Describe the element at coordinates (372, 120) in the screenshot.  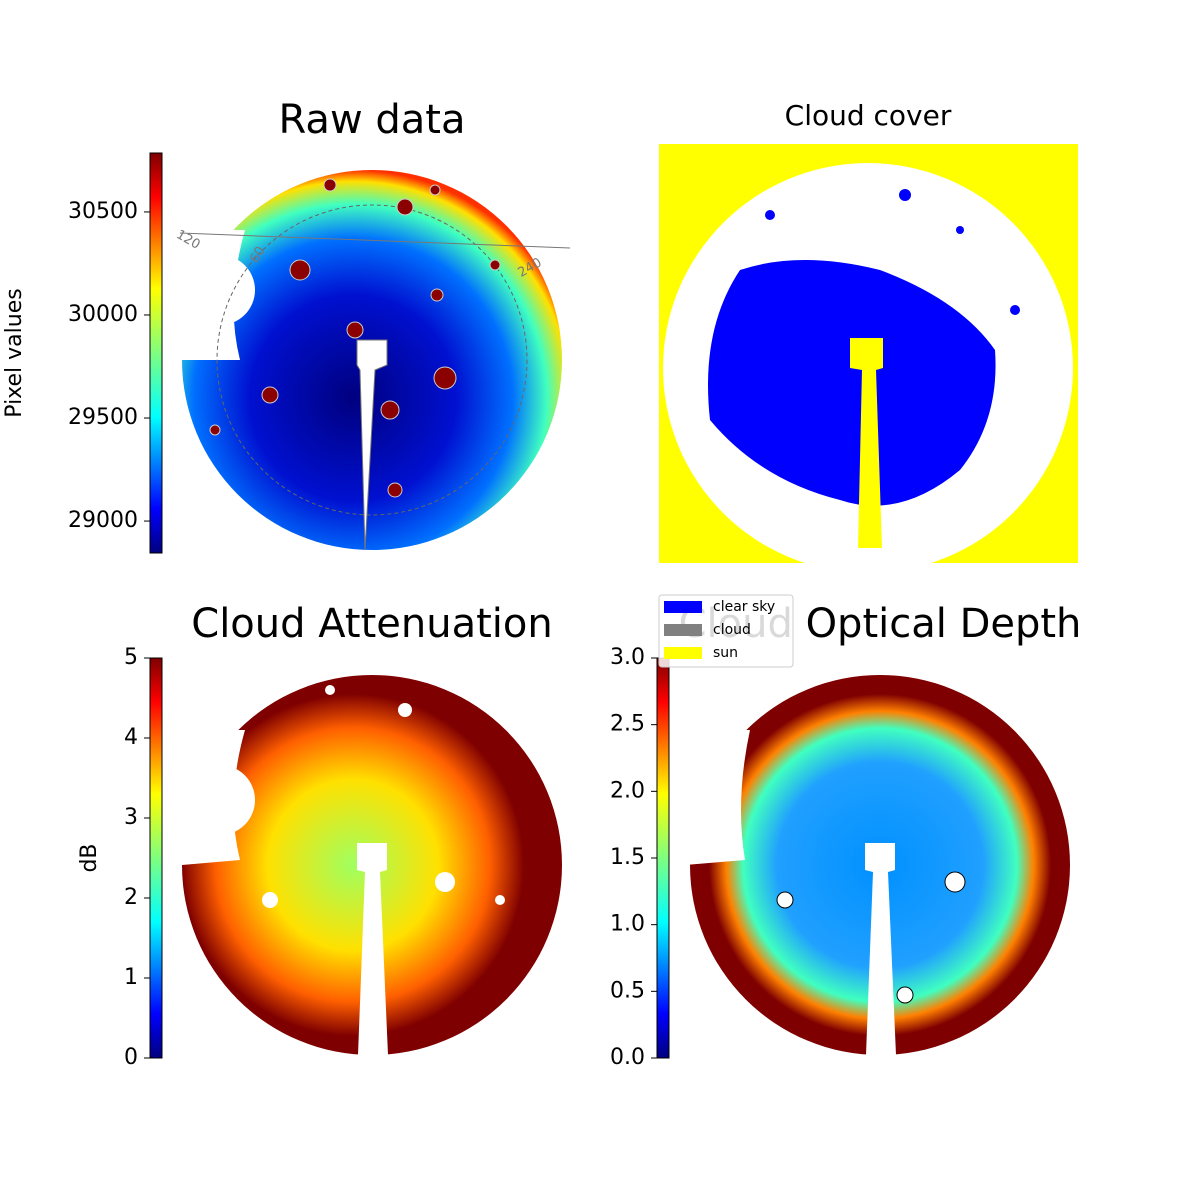
I see `panel-title: Raw data` at that location.